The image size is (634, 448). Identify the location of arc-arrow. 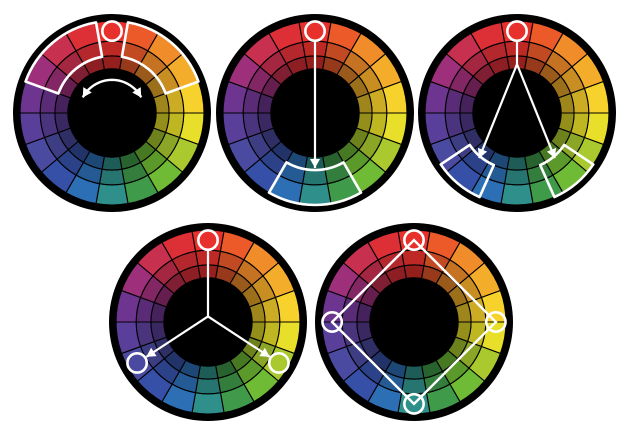
(112, 88).